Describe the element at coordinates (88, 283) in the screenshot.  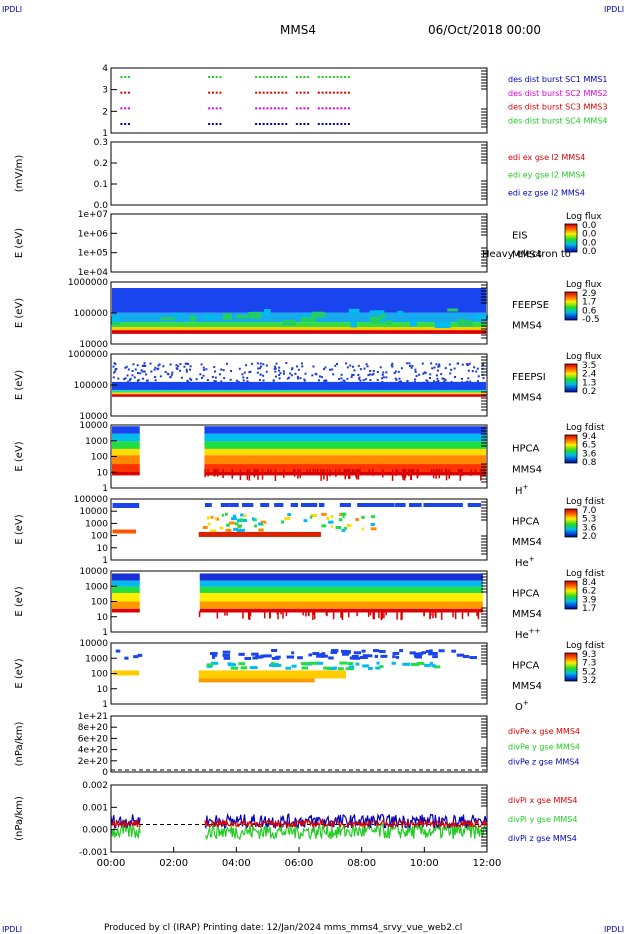
I see `feepse-ytick-label: 1000000` at that location.